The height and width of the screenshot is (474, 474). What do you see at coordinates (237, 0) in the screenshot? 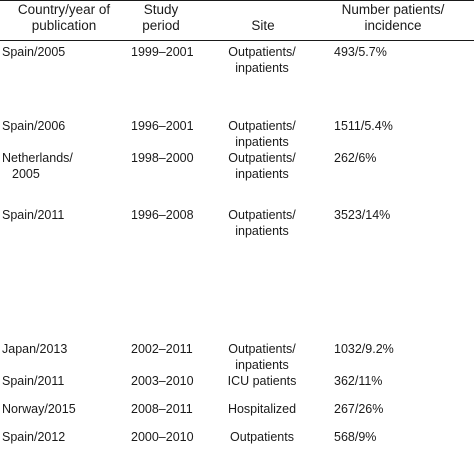
I see `table-top-rule` at bounding box center [237, 0].